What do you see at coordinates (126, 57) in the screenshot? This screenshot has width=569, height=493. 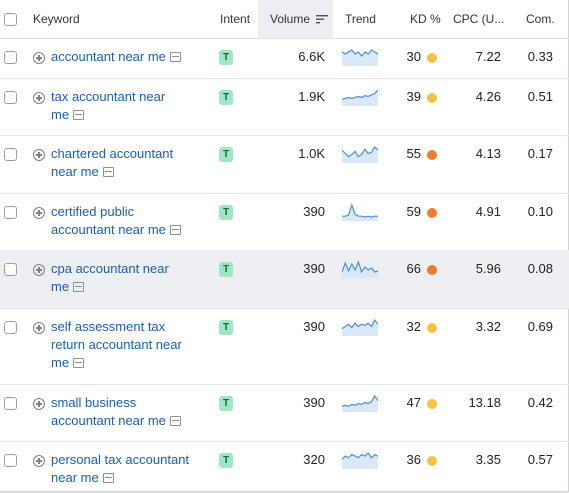 I see `keyword-link: accountant near me` at bounding box center [126, 57].